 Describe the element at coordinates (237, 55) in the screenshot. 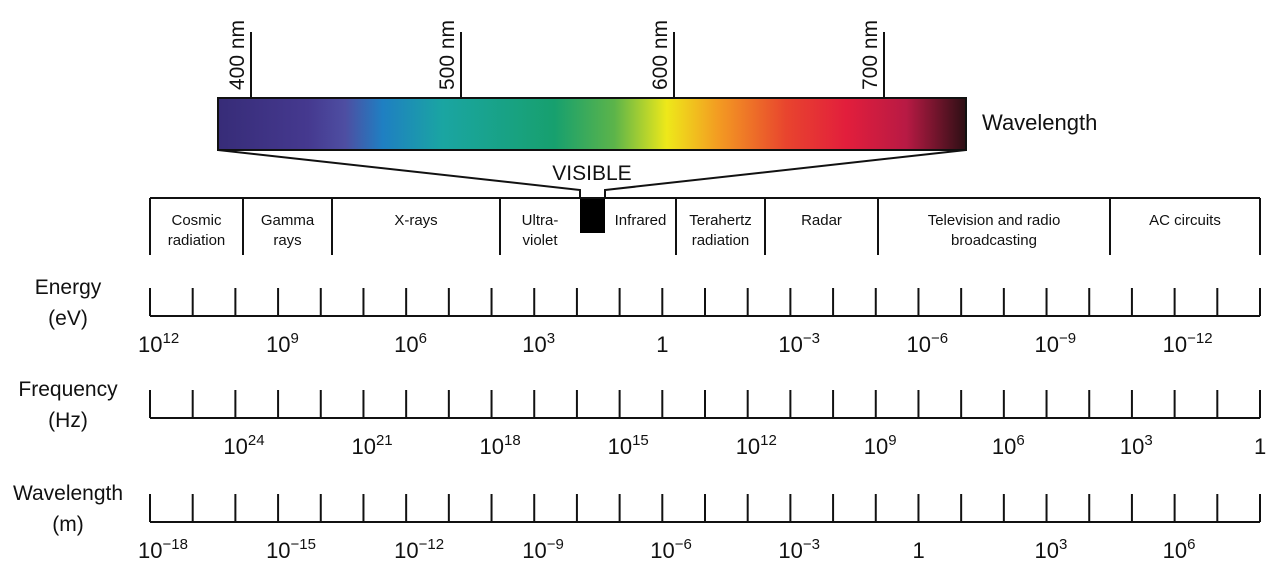

I see `visible-tick-label: 400 nm` at that location.